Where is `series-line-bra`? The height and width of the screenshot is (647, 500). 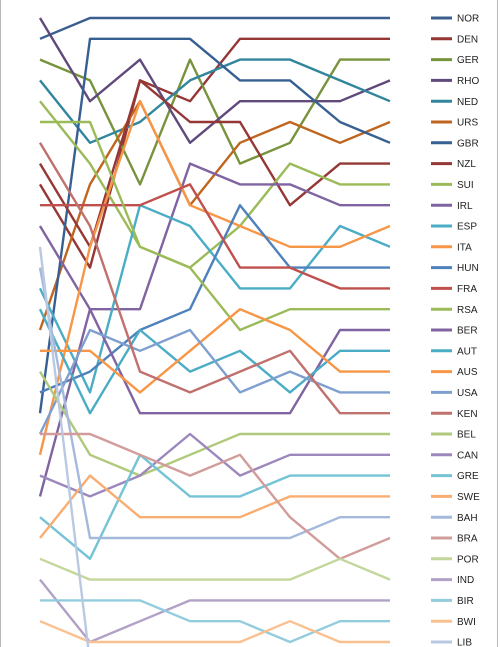 series-line-bra is located at coordinates (215, 496).